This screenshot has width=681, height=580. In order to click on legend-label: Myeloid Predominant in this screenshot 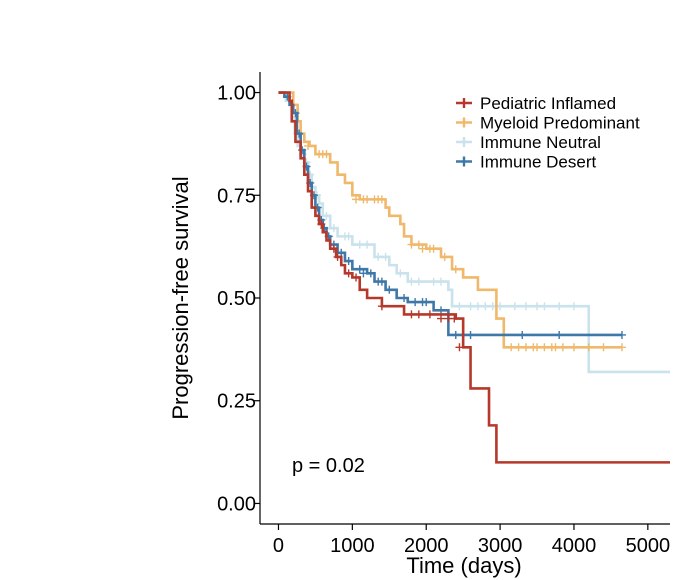, I will do `click(560, 123)`.